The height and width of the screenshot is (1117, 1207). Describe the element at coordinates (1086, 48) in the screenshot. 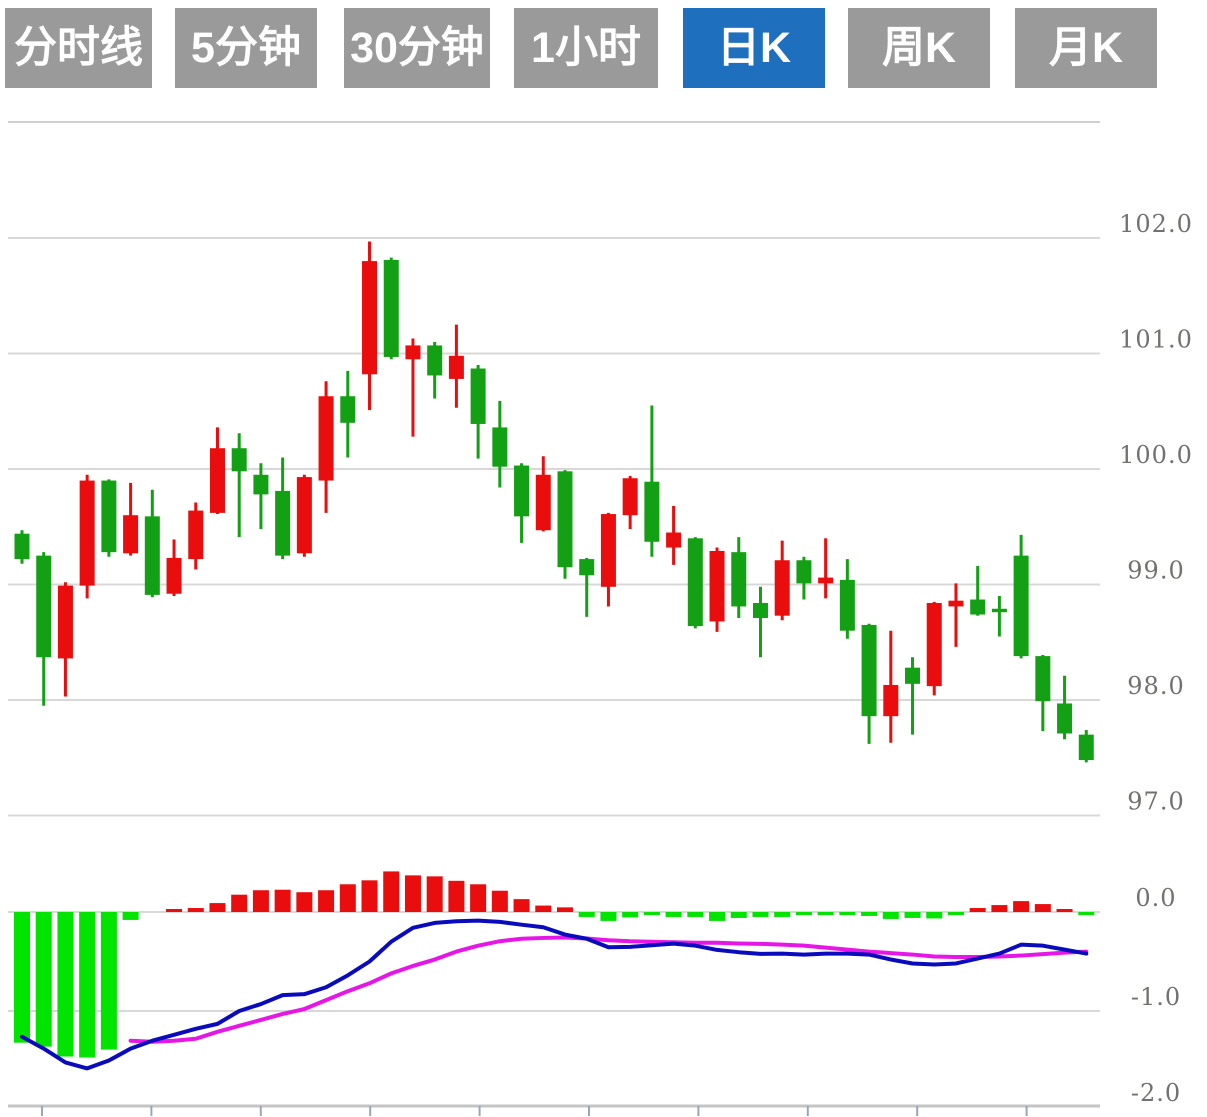

I see `tab-monthly-k: 月K` at that location.